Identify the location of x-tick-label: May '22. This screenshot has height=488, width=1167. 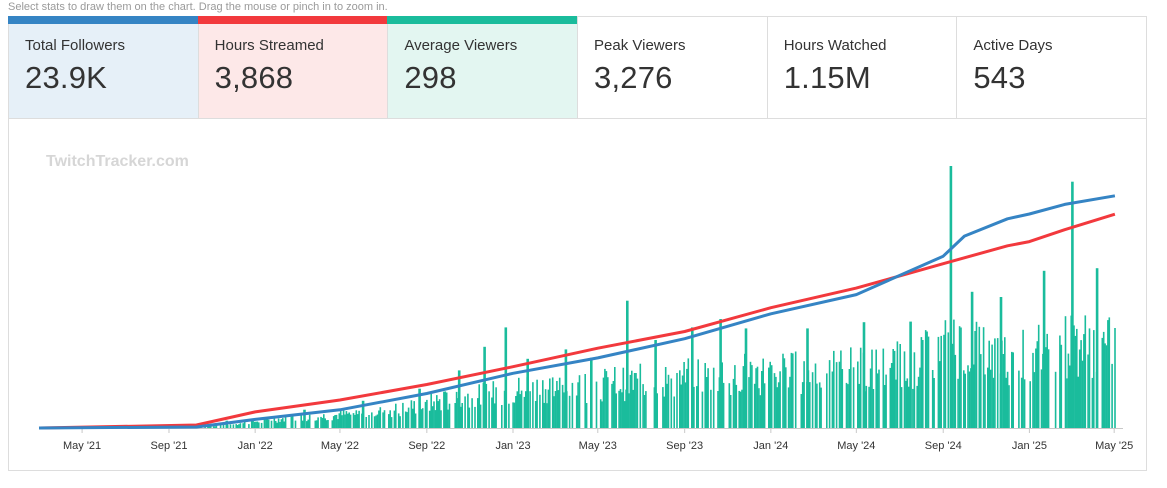
(340, 446).